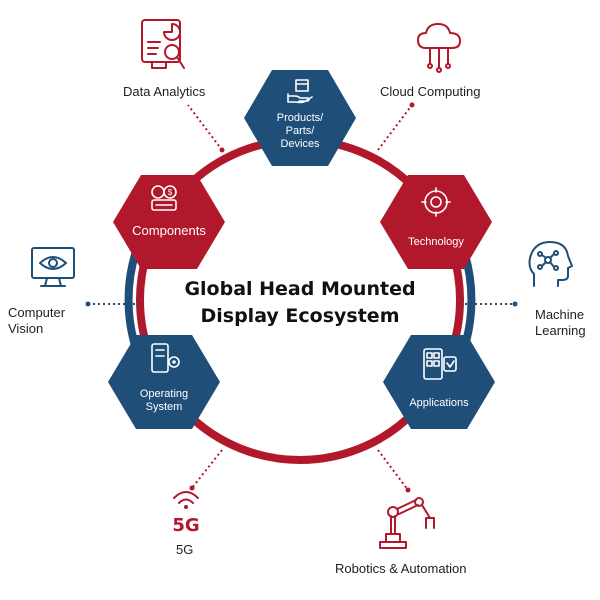 This screenshot has width=600, height=600. I want to click on computer-vision-label-line1: Computer, so click(37, 312).